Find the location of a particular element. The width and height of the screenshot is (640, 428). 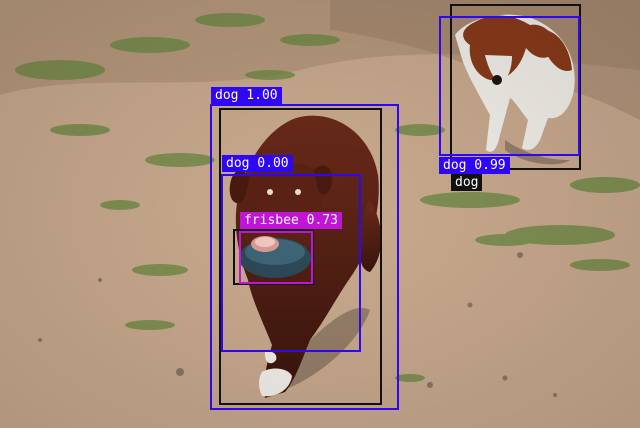

gt-box-frisbee is located at coordinates (273, 257).